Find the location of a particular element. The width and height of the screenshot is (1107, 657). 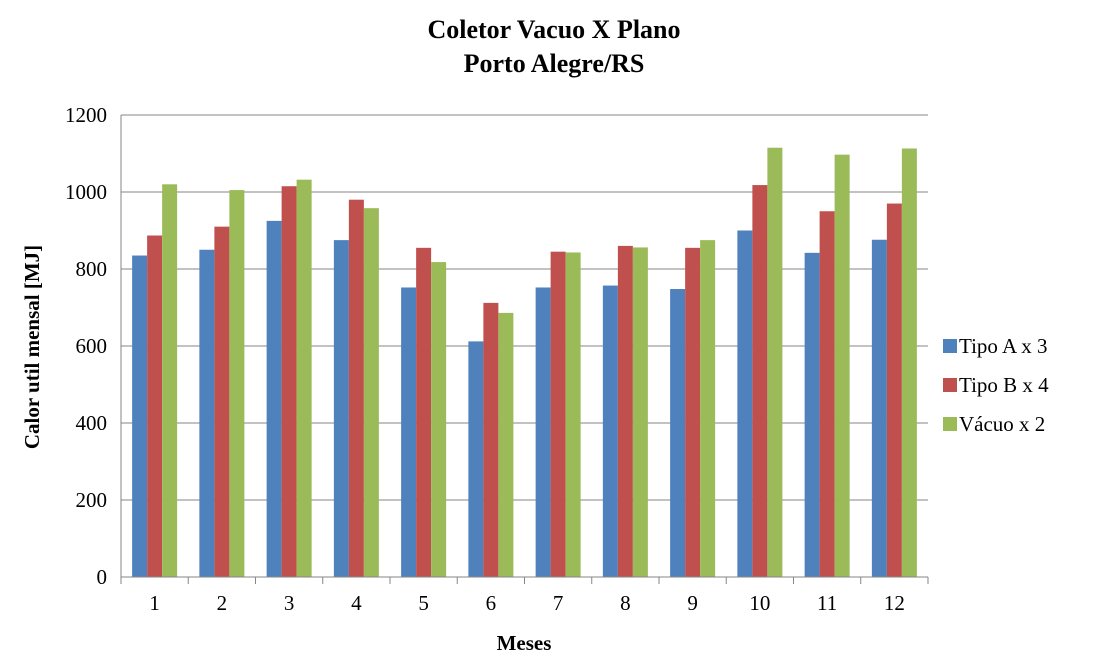

x-tick-label: 5 is located at coordinates (423, 603).